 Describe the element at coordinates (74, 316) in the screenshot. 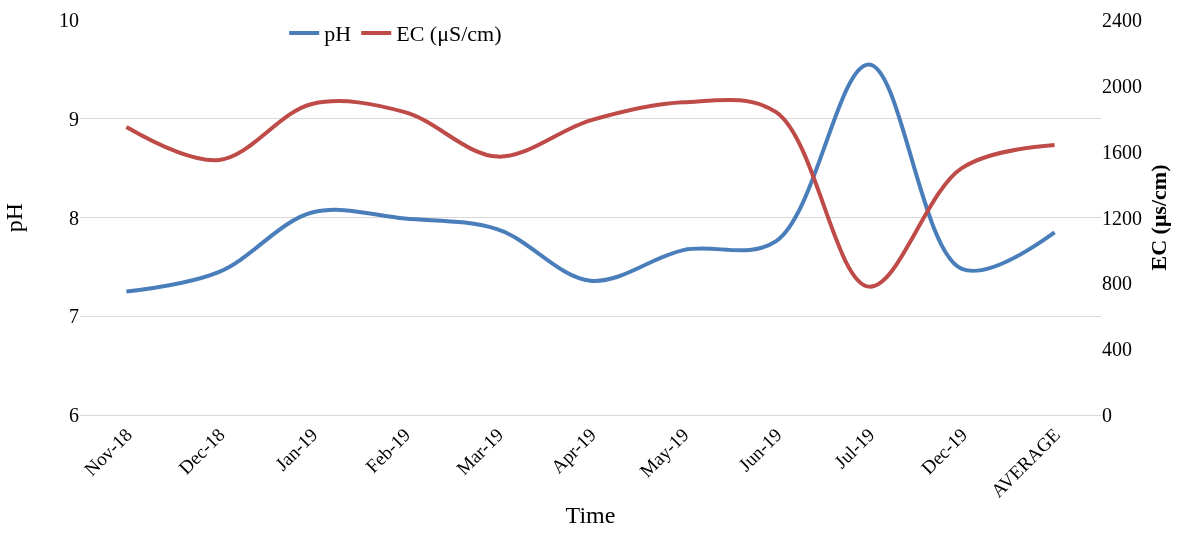

I see `y-tick-label: 7` at that location.